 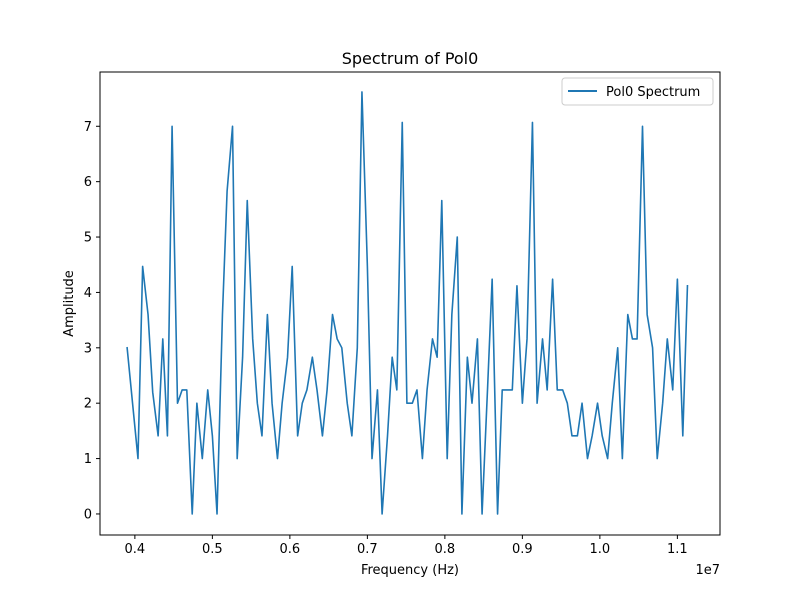 What do you see at coordinates (410, 58) in the screenshot?
I see `chart-title: Spectrum of Pol0` at bounding box center [410, 58].